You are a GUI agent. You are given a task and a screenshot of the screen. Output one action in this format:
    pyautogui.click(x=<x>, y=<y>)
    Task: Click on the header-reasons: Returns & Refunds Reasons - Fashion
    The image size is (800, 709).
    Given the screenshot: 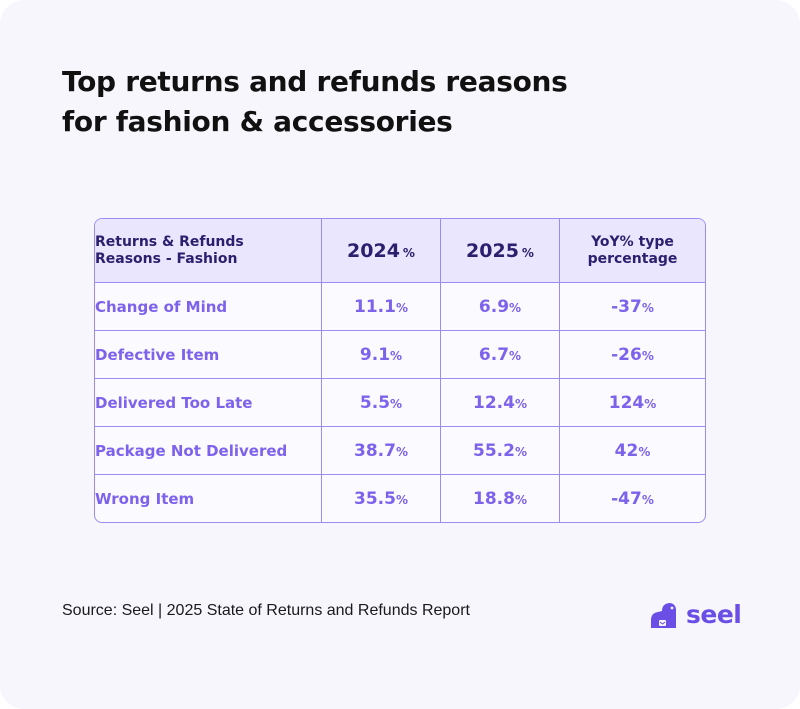 What is the action you would take?
    pyautogui.click(x=208, y=251)
    